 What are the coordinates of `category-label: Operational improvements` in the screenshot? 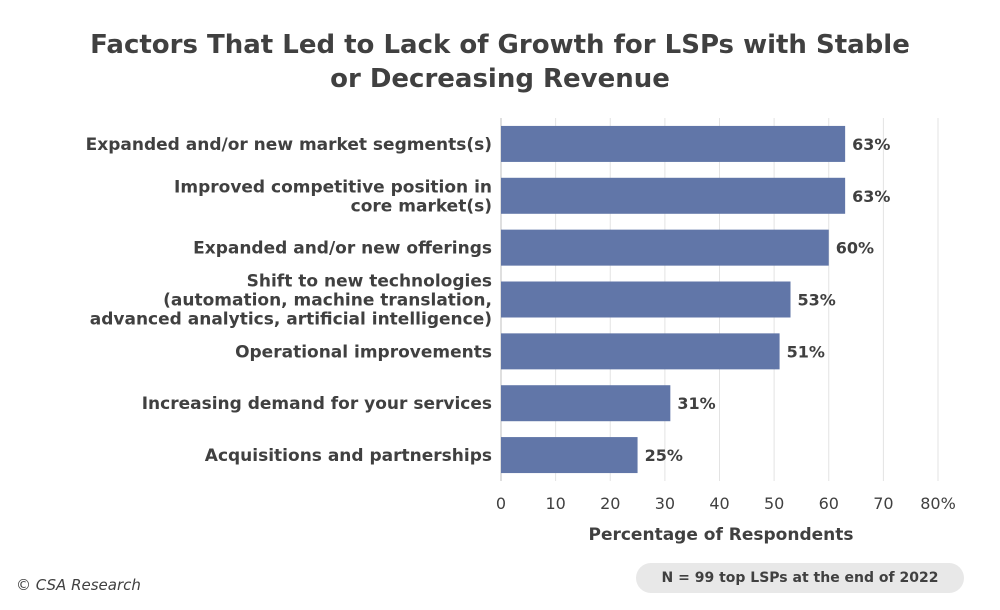 It's located at (363, 352).